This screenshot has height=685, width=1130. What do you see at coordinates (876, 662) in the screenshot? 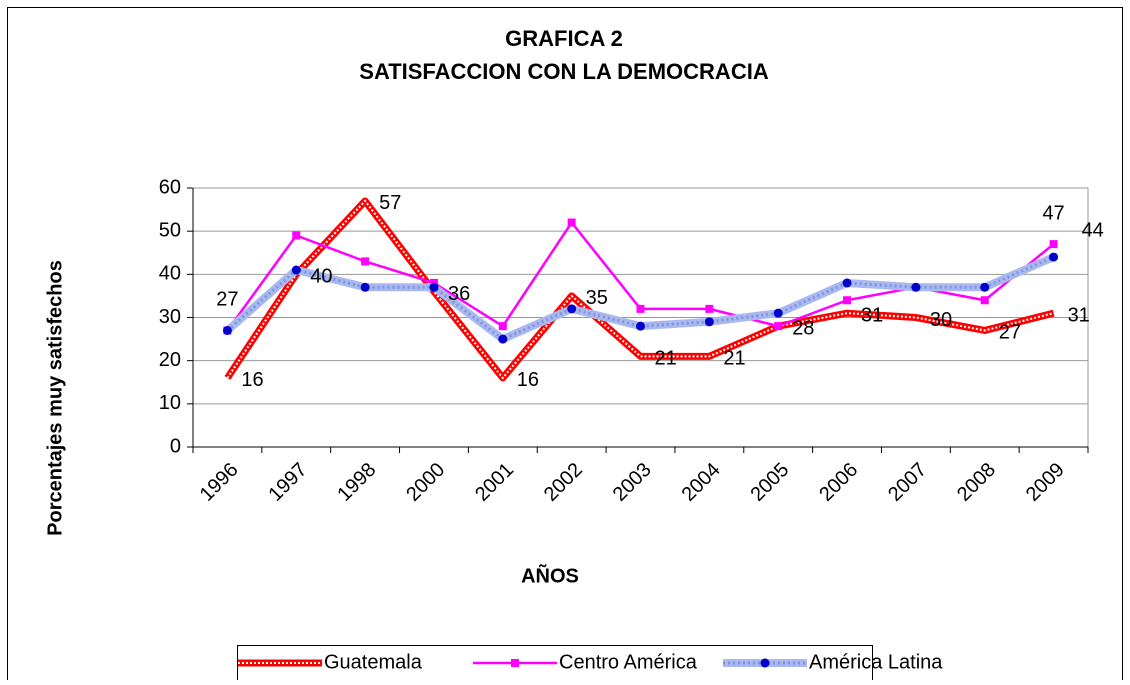
I see `legend-label: América Latina` at bounding box center [876, 662].